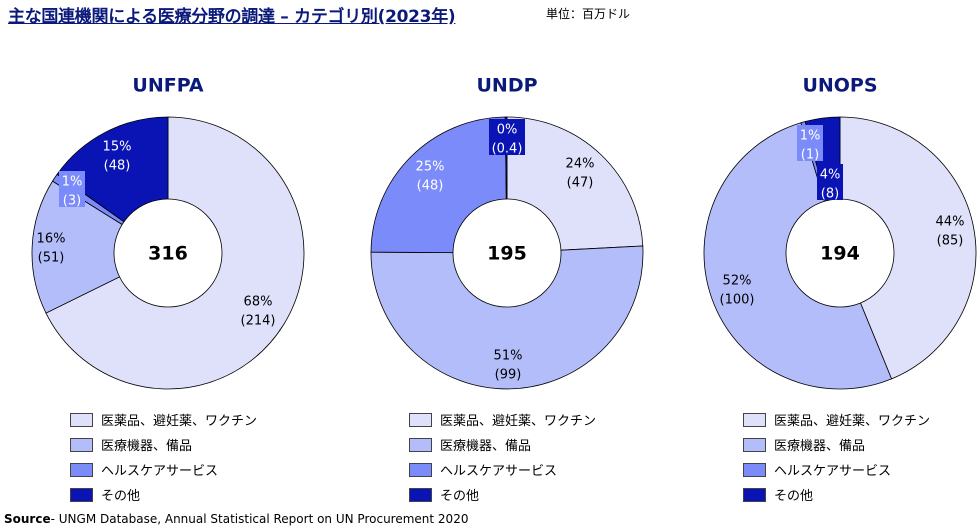 This screenshot has width=979, height=528. I want to click on data-label-value: (0.4), so click(507, 149).